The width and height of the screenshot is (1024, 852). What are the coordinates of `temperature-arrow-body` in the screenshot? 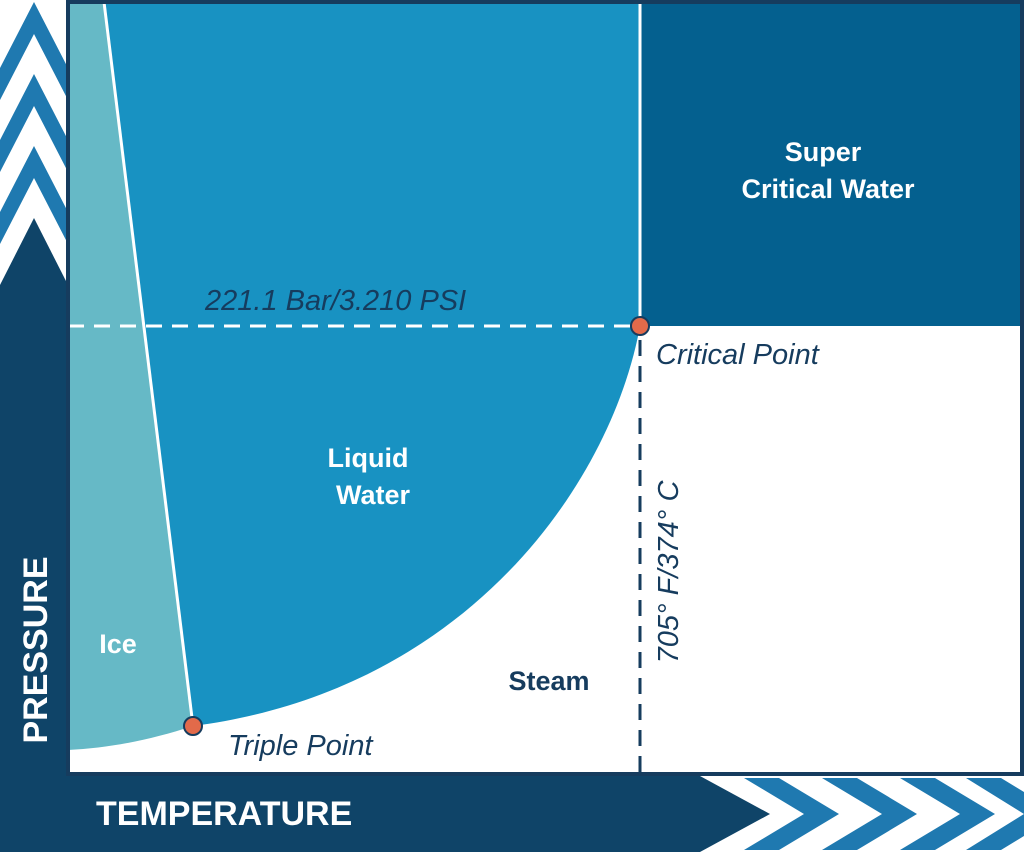 It's located at (385, 814).